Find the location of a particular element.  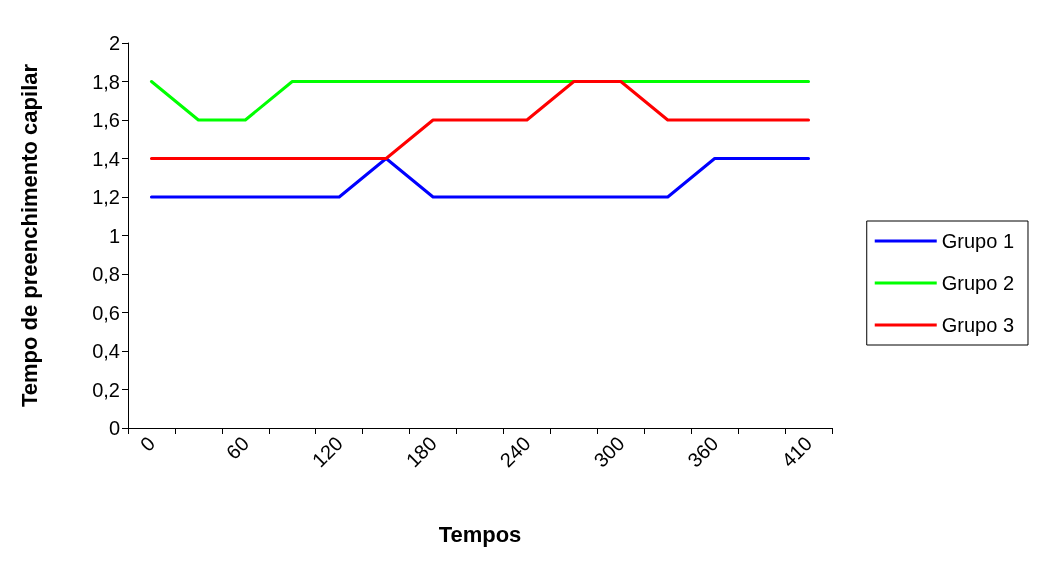

y-tick-label: 0 is located at coordinates (114, 428).